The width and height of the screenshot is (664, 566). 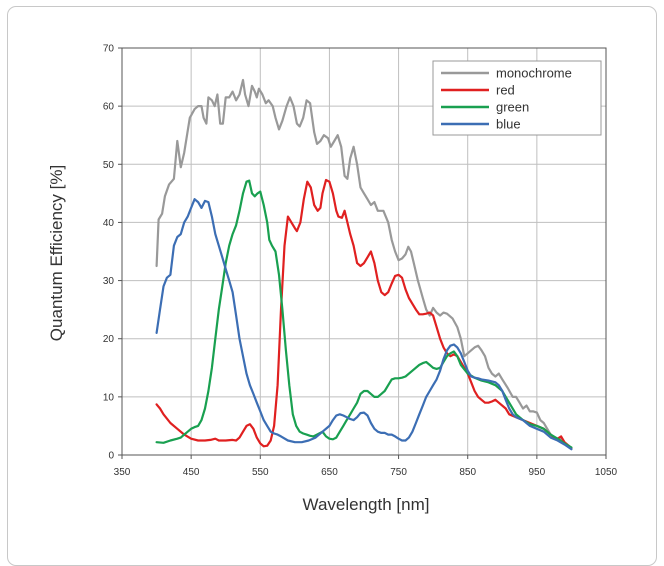 I want to click on y-tick-label: 30, so click(x=109, y=281).